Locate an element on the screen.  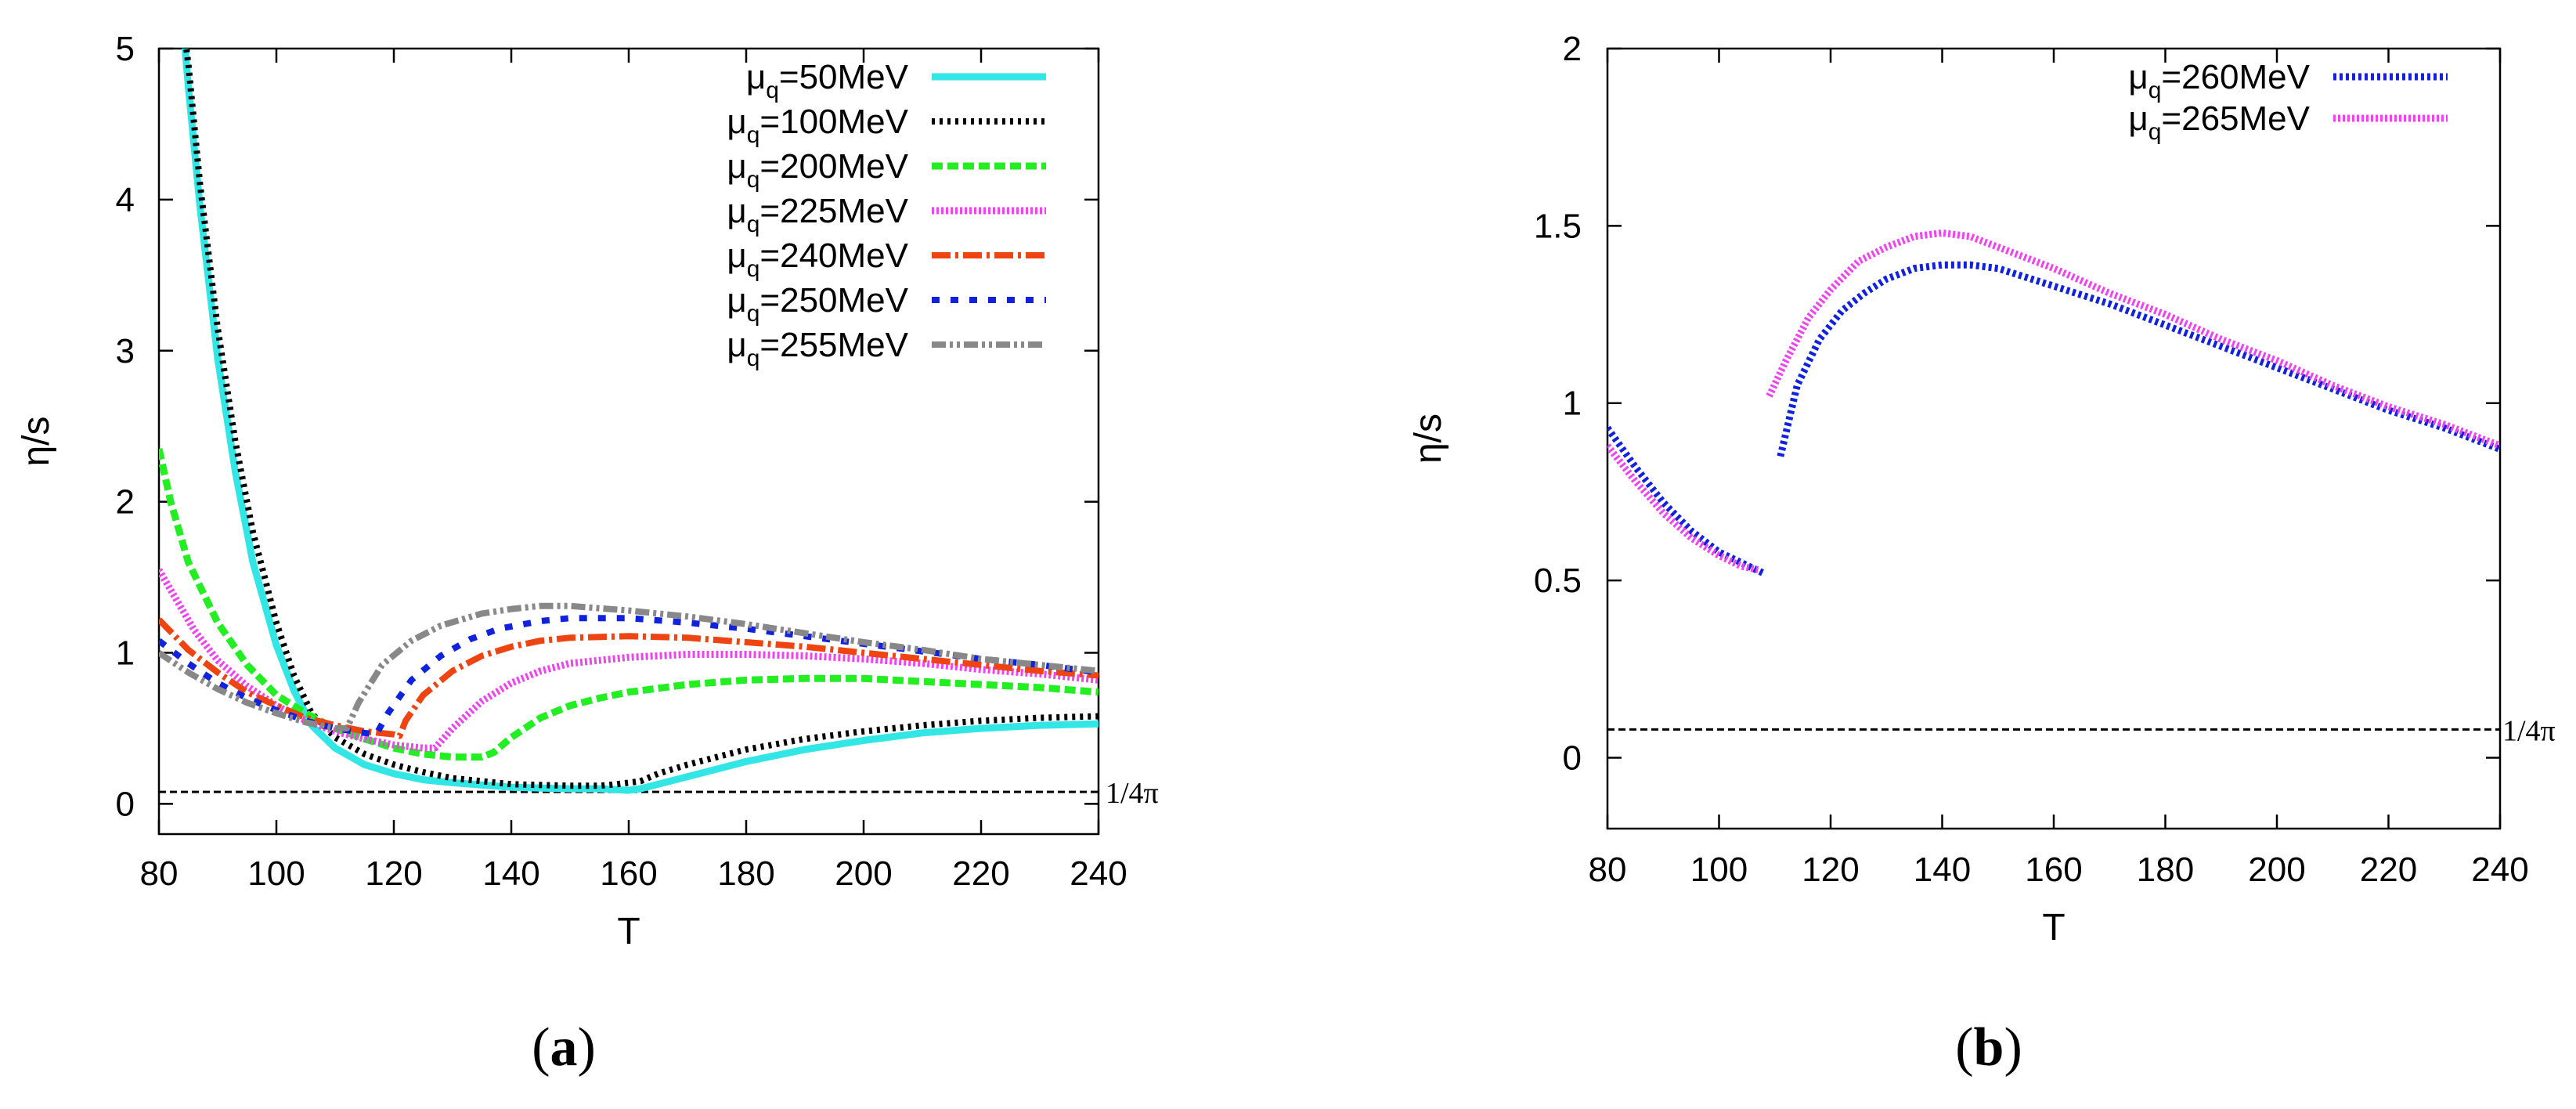
legend-entry-label: μq=50MeV is located at coordinates (827, 80).